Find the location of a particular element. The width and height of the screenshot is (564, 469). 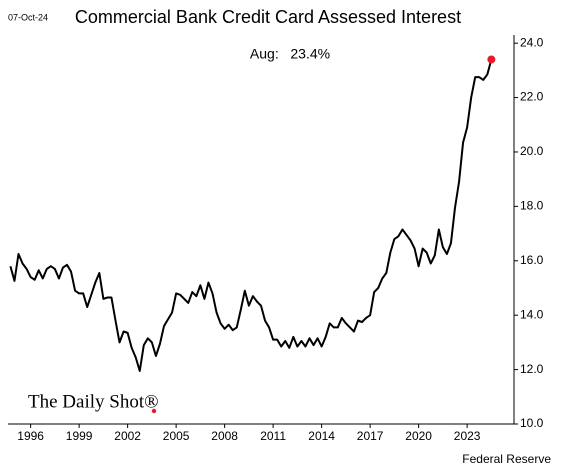

y-tick-label: 14.0 is located at coordinates (532, 314).